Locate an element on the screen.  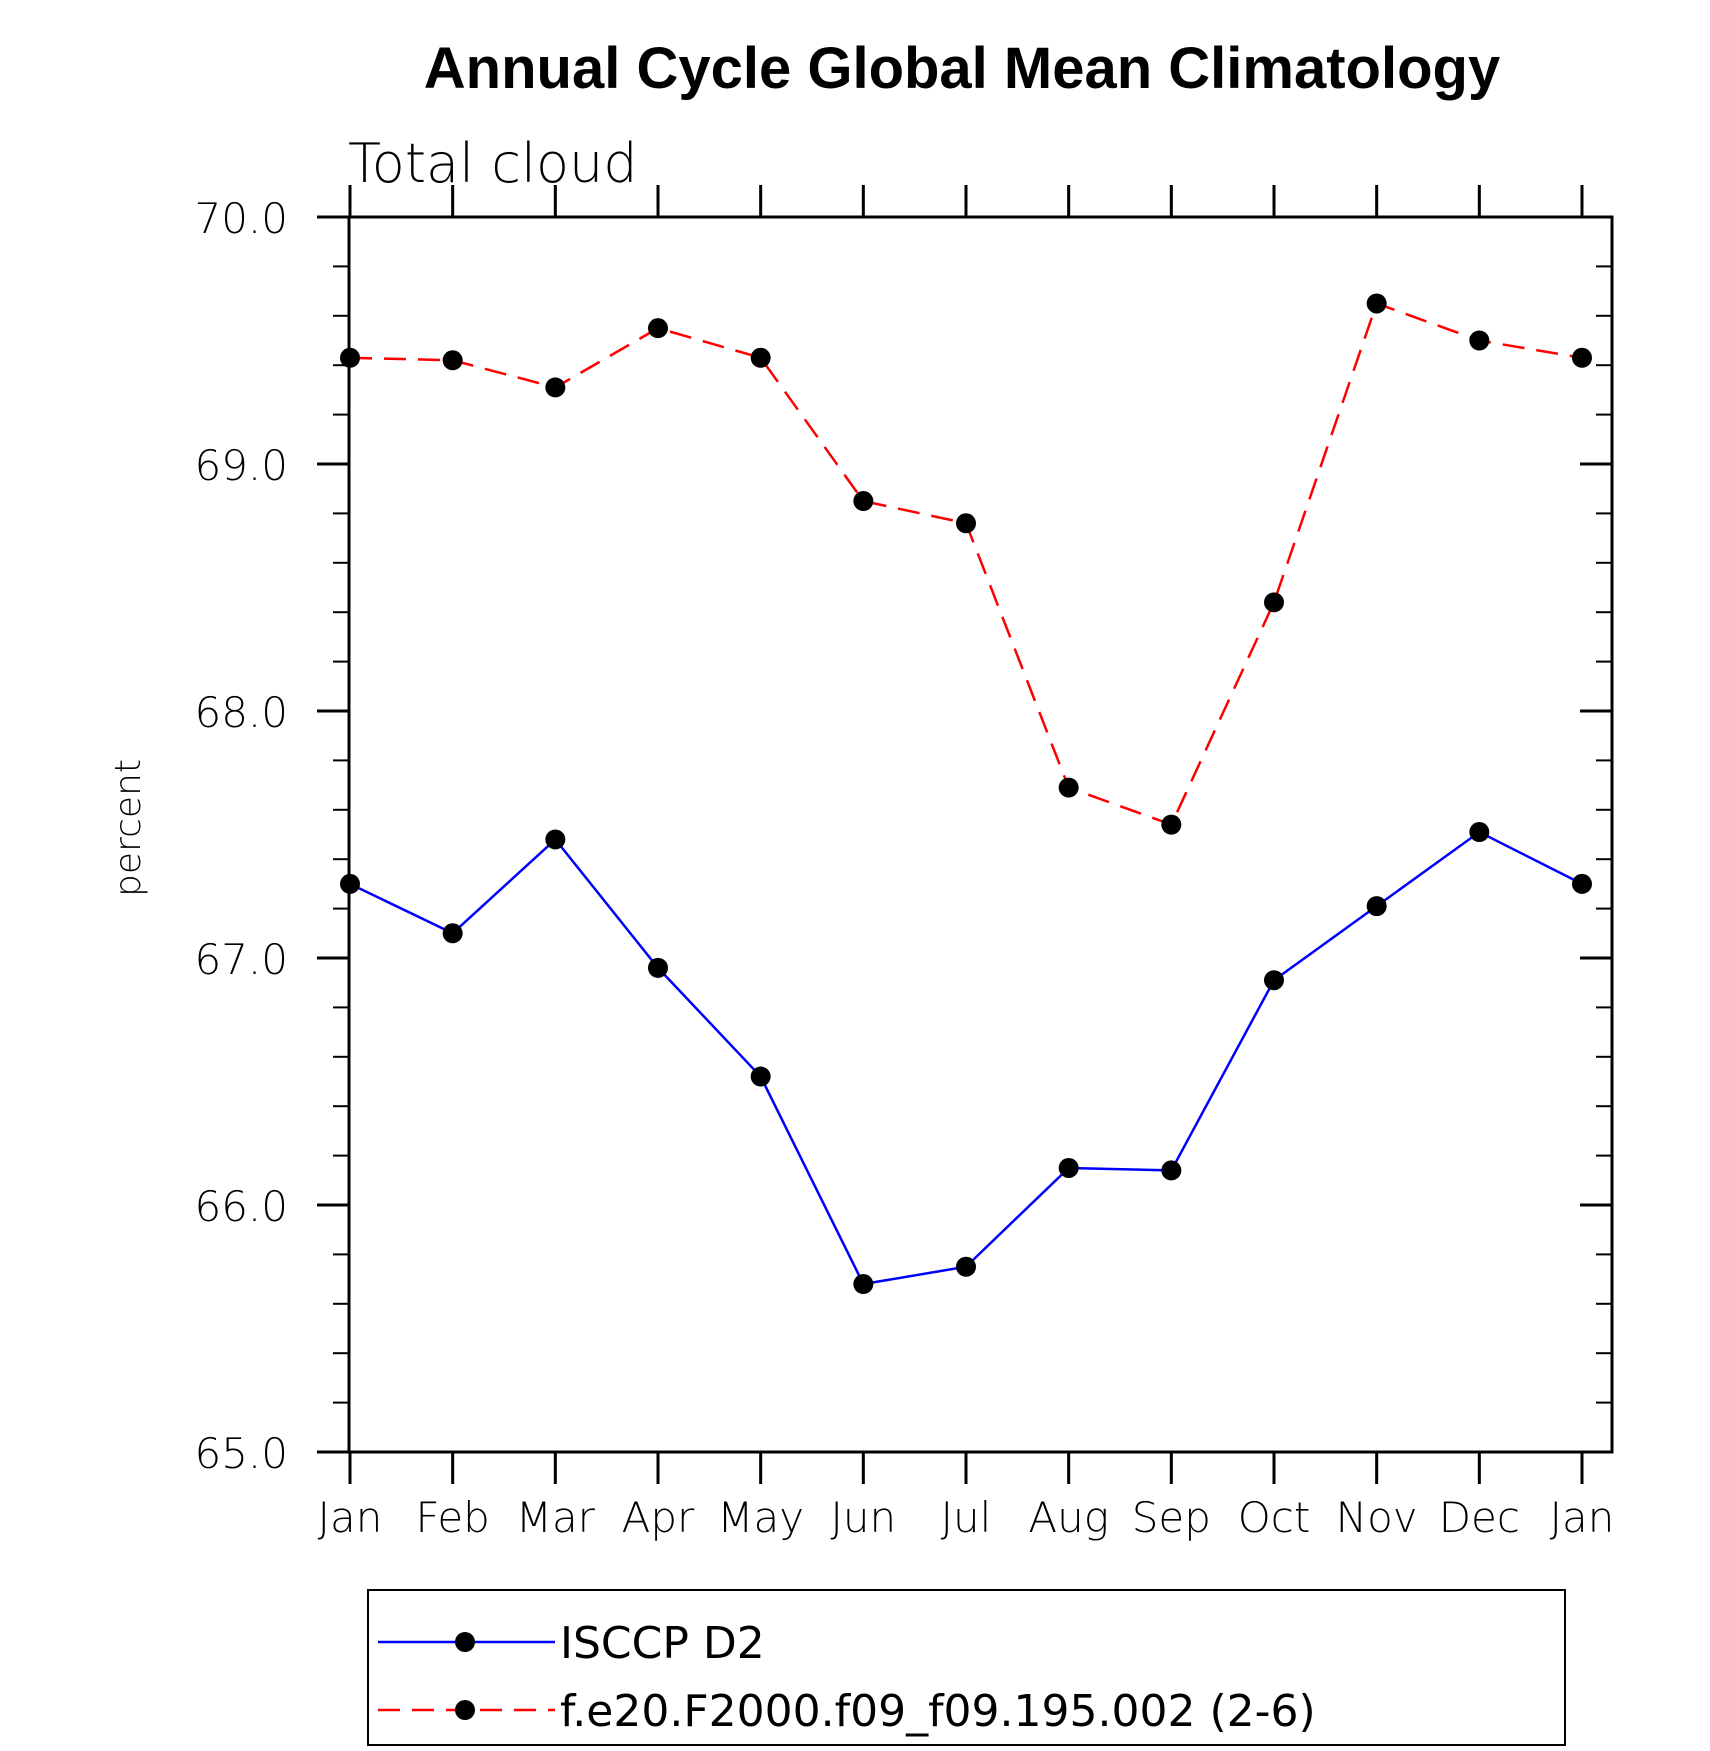
y-tick-label: 69.0 is located at coordinates (241, 465).